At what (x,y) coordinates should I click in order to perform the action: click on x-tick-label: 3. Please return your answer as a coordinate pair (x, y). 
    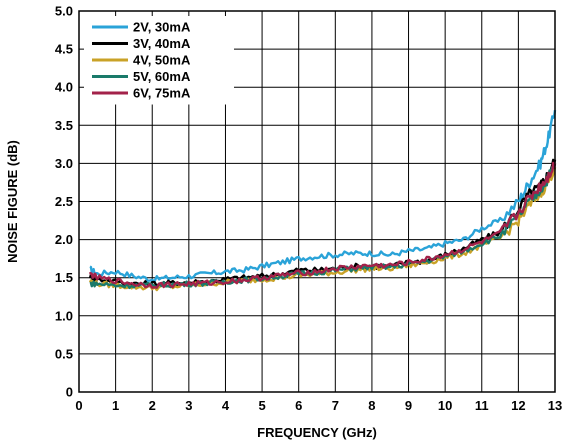
    Looking at the image, I should click on (188, 405).